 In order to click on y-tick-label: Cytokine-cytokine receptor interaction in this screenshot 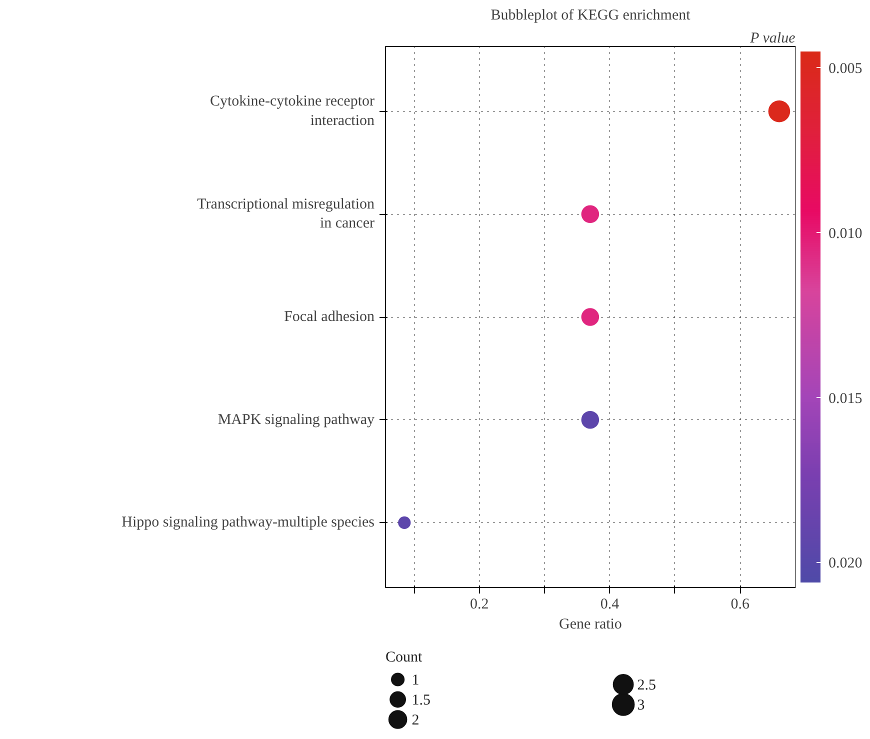, I will do `click(292, 111)`.